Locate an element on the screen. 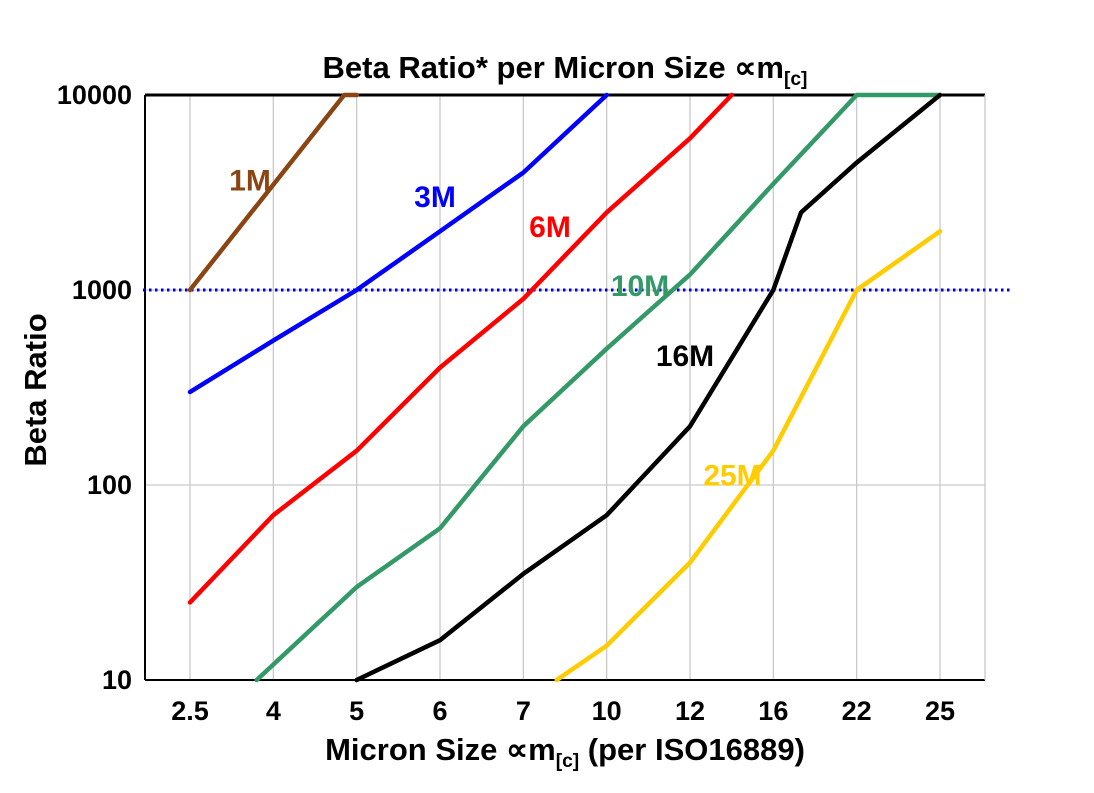 This screenshot has width=1094, height=793. y-axis-title: Beta Ratio is located at coordinates (36, 389).